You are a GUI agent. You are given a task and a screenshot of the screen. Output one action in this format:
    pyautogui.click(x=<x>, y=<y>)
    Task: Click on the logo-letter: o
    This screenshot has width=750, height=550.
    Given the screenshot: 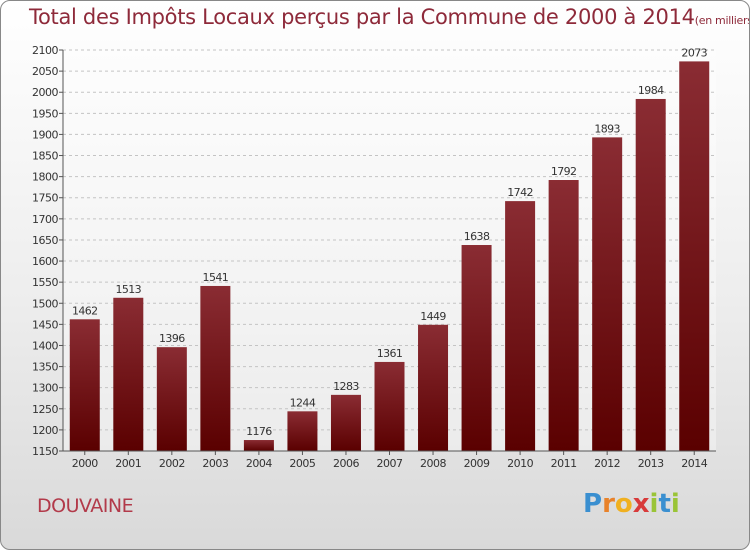 What is the action you would take?
    pyautogui.click(x=623, y=504)
    